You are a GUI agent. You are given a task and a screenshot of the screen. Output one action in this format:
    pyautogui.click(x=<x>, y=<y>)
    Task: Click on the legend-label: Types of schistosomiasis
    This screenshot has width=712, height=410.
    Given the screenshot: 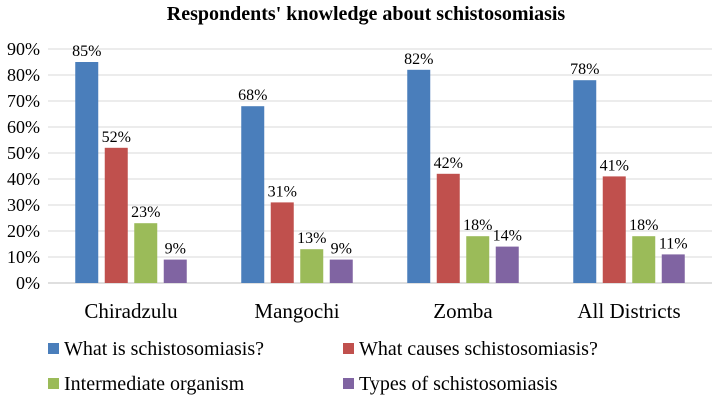 What is the action you would take?
    pyautogui.click(x=458, y=384)
    